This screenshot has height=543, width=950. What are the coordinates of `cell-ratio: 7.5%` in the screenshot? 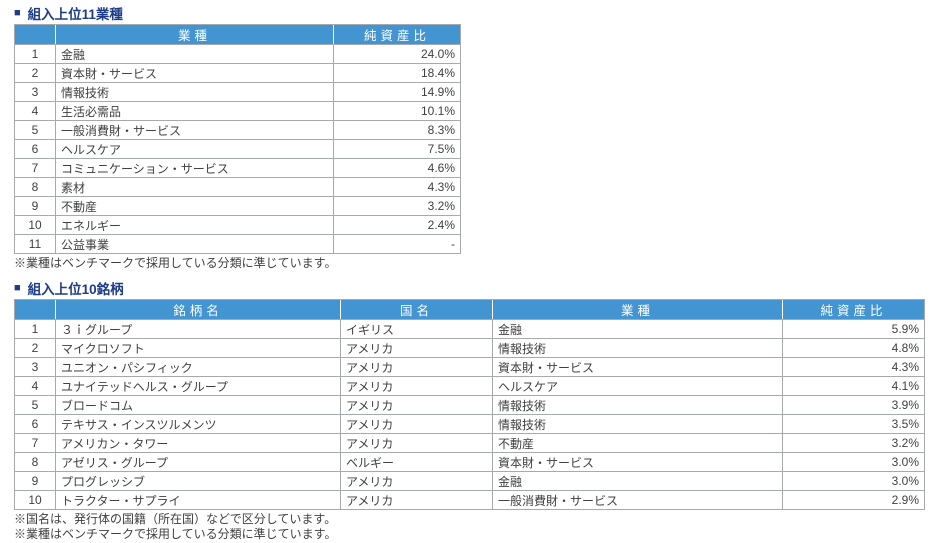 It's located at (397, 149).